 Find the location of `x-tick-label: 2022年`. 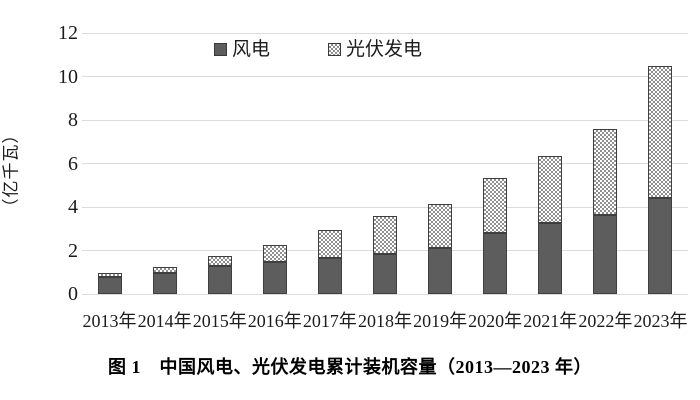

x-tick-label: 2022年 is located at coordinates (605, 321).